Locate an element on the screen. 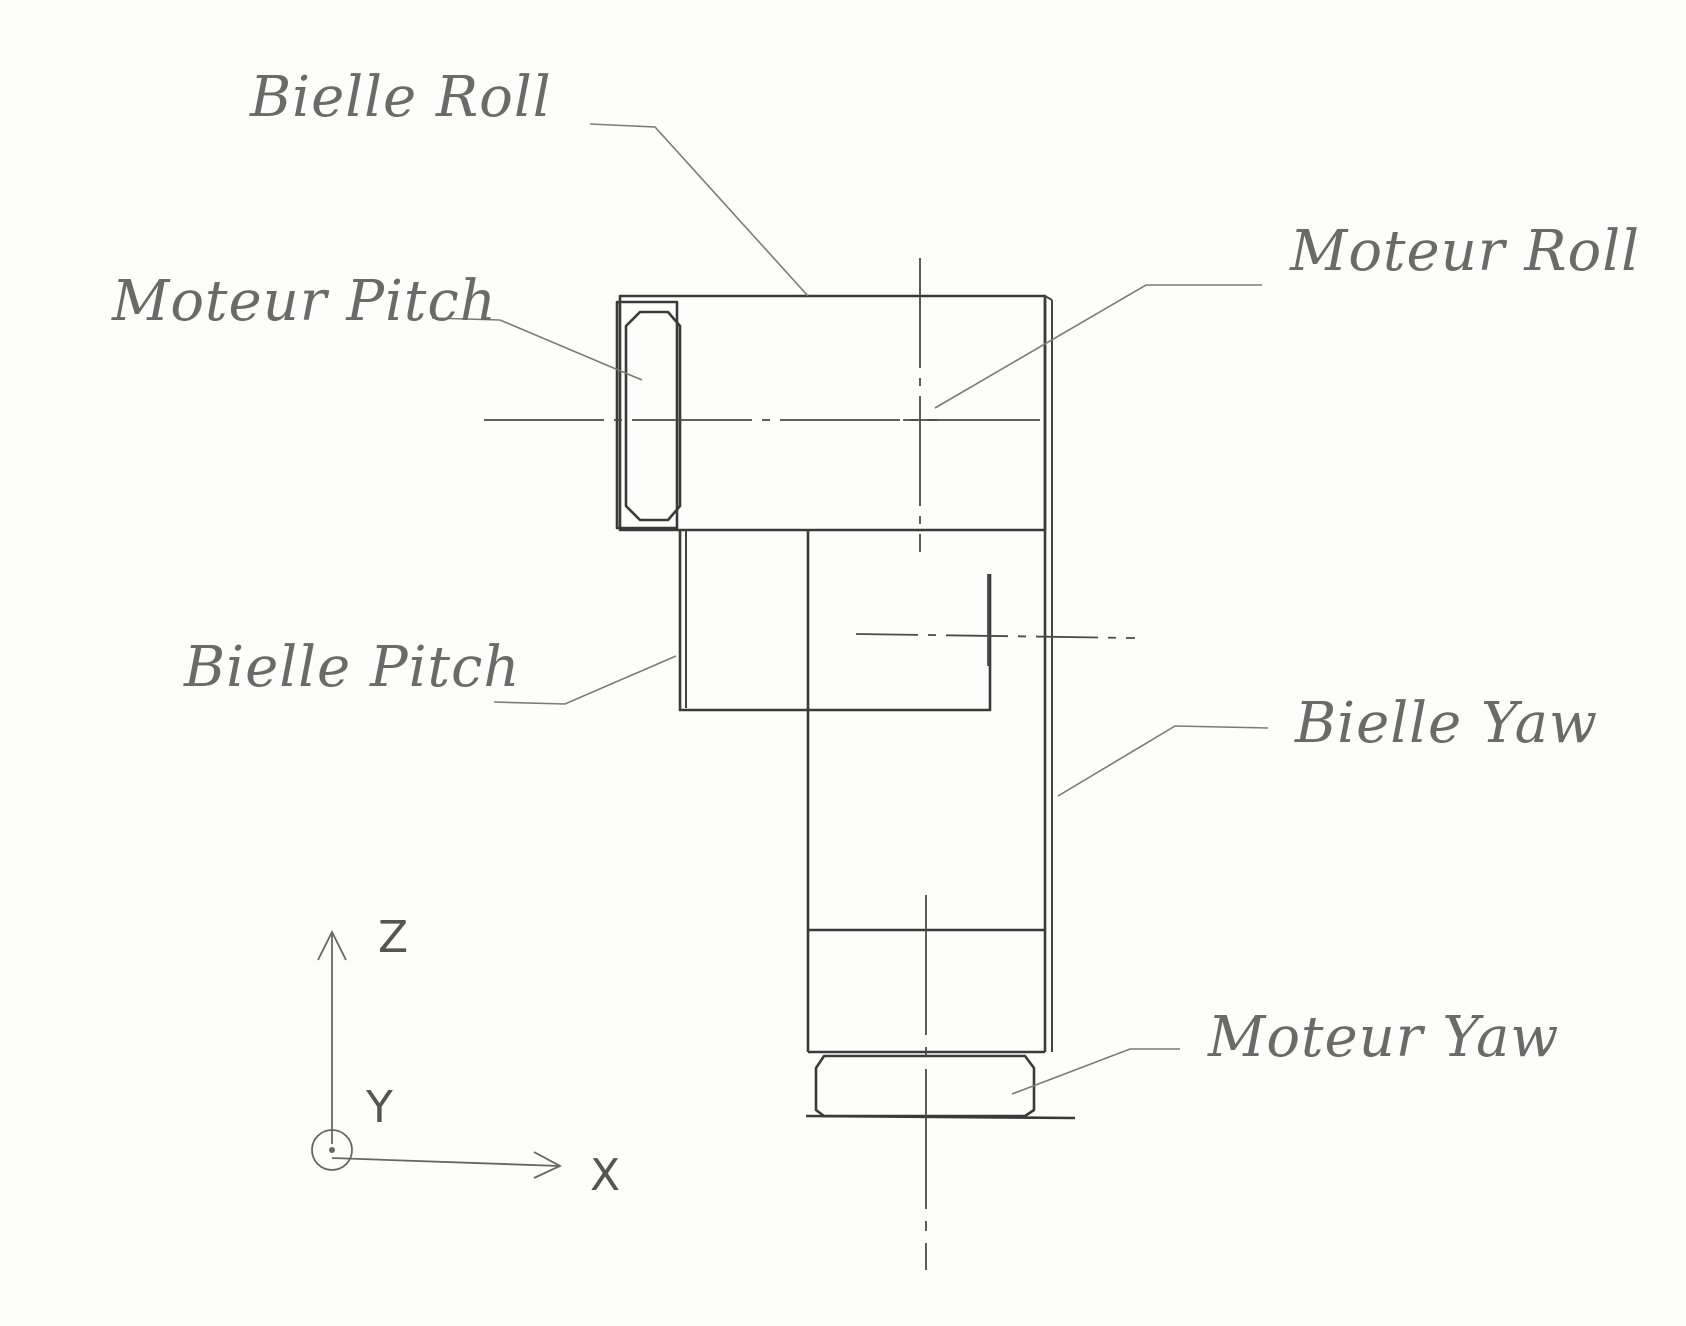 This screenshot has width=1686, height=1326. z-arrowhead-icon is located at coordinates (332, 945).